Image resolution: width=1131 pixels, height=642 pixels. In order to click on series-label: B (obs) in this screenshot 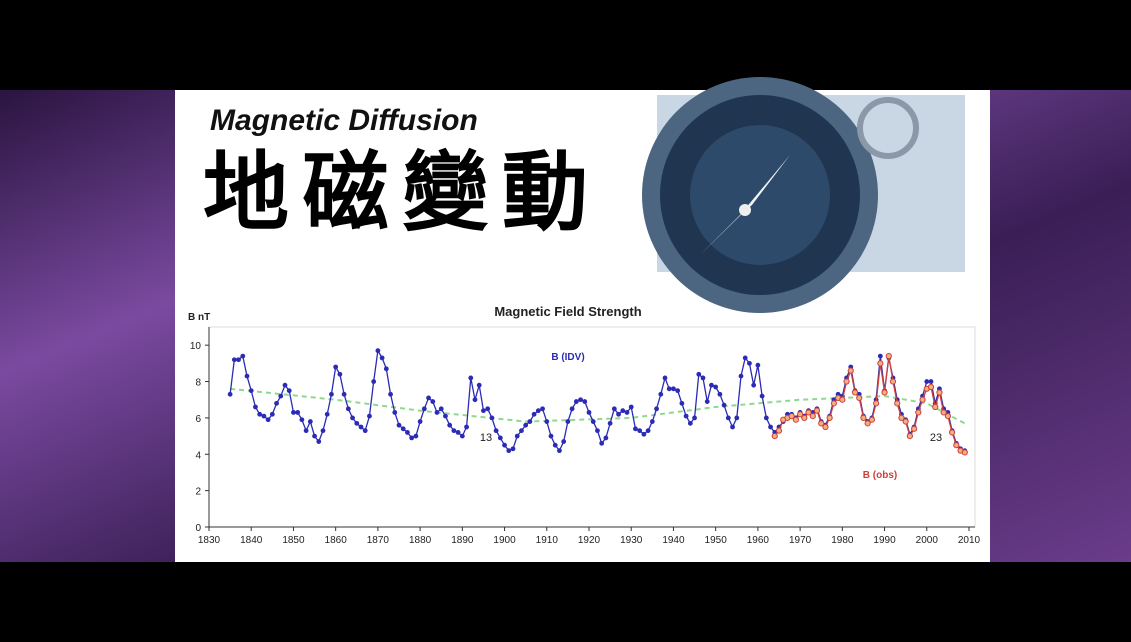, I will do `click(880, 475)`.